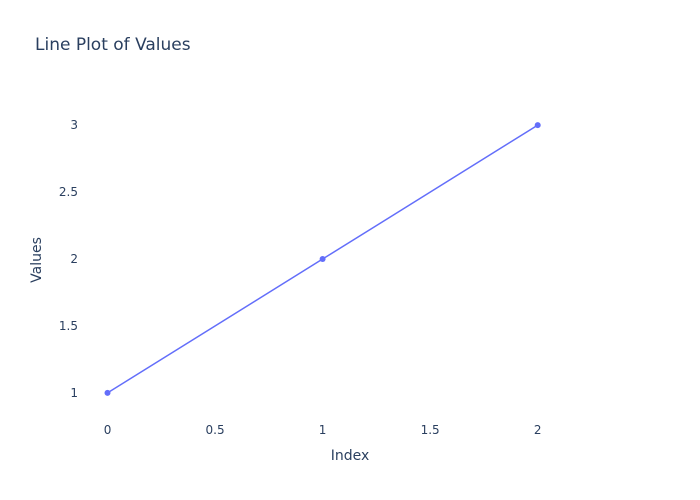 The width and height of the screenshot is (700, 500). I want to click on y-tick-label: 2.5, so click(68, 192).